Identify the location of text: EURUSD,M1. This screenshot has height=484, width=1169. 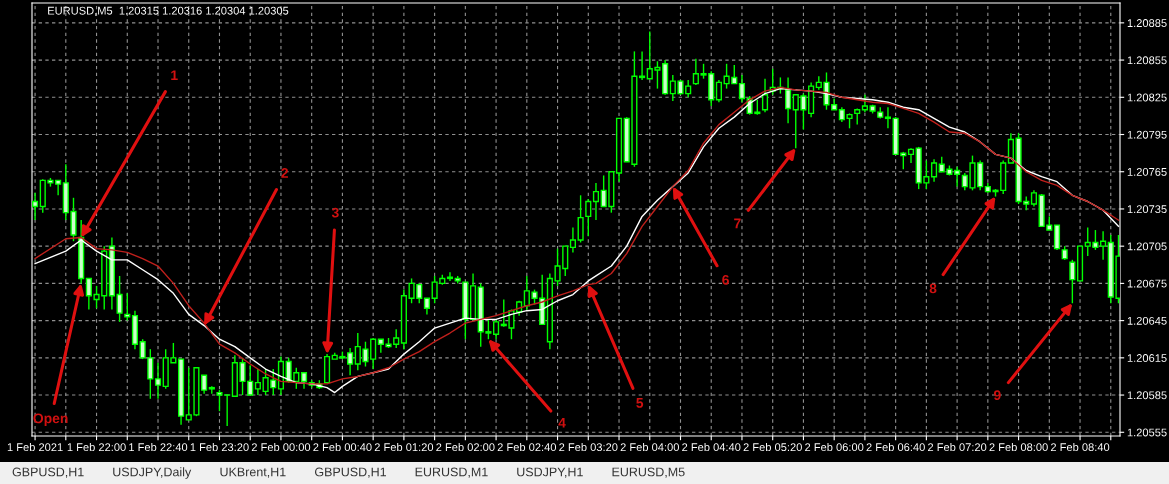
(451, 472).